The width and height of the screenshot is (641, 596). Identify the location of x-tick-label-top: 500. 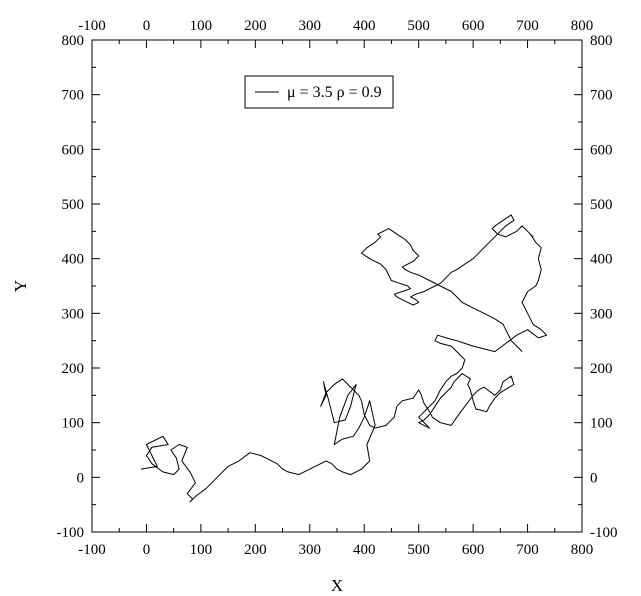
(418, 26).